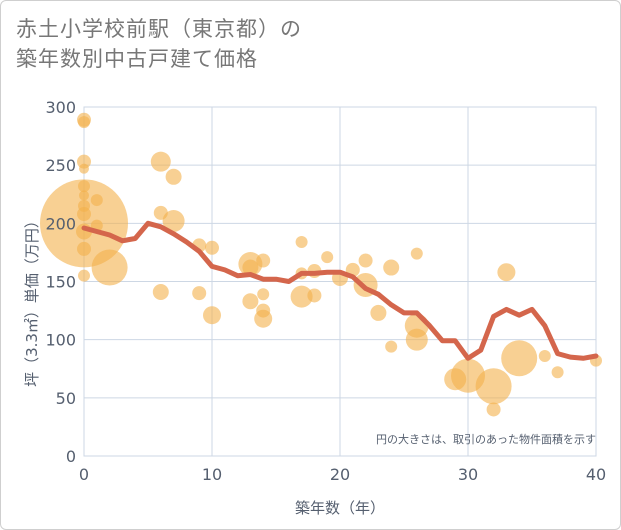  Describe the element at coordinates (60, 165) in the screenshot. I see `y-tick-label: 250` at that location.